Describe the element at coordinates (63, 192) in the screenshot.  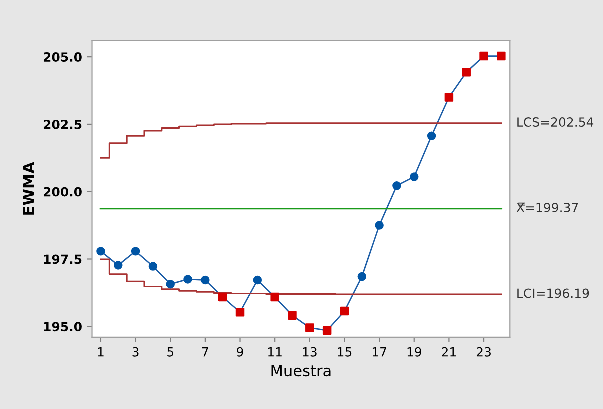
I see `y-tick-label: 200.0` at that location.